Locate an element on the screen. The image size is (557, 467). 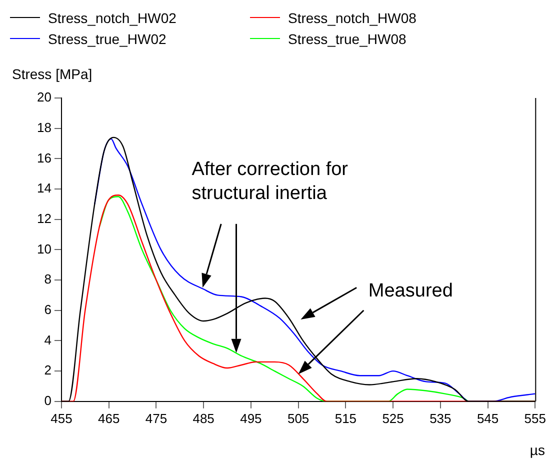
legend-label: Stress_notch_HW02 is located at coordinates (112, 18).